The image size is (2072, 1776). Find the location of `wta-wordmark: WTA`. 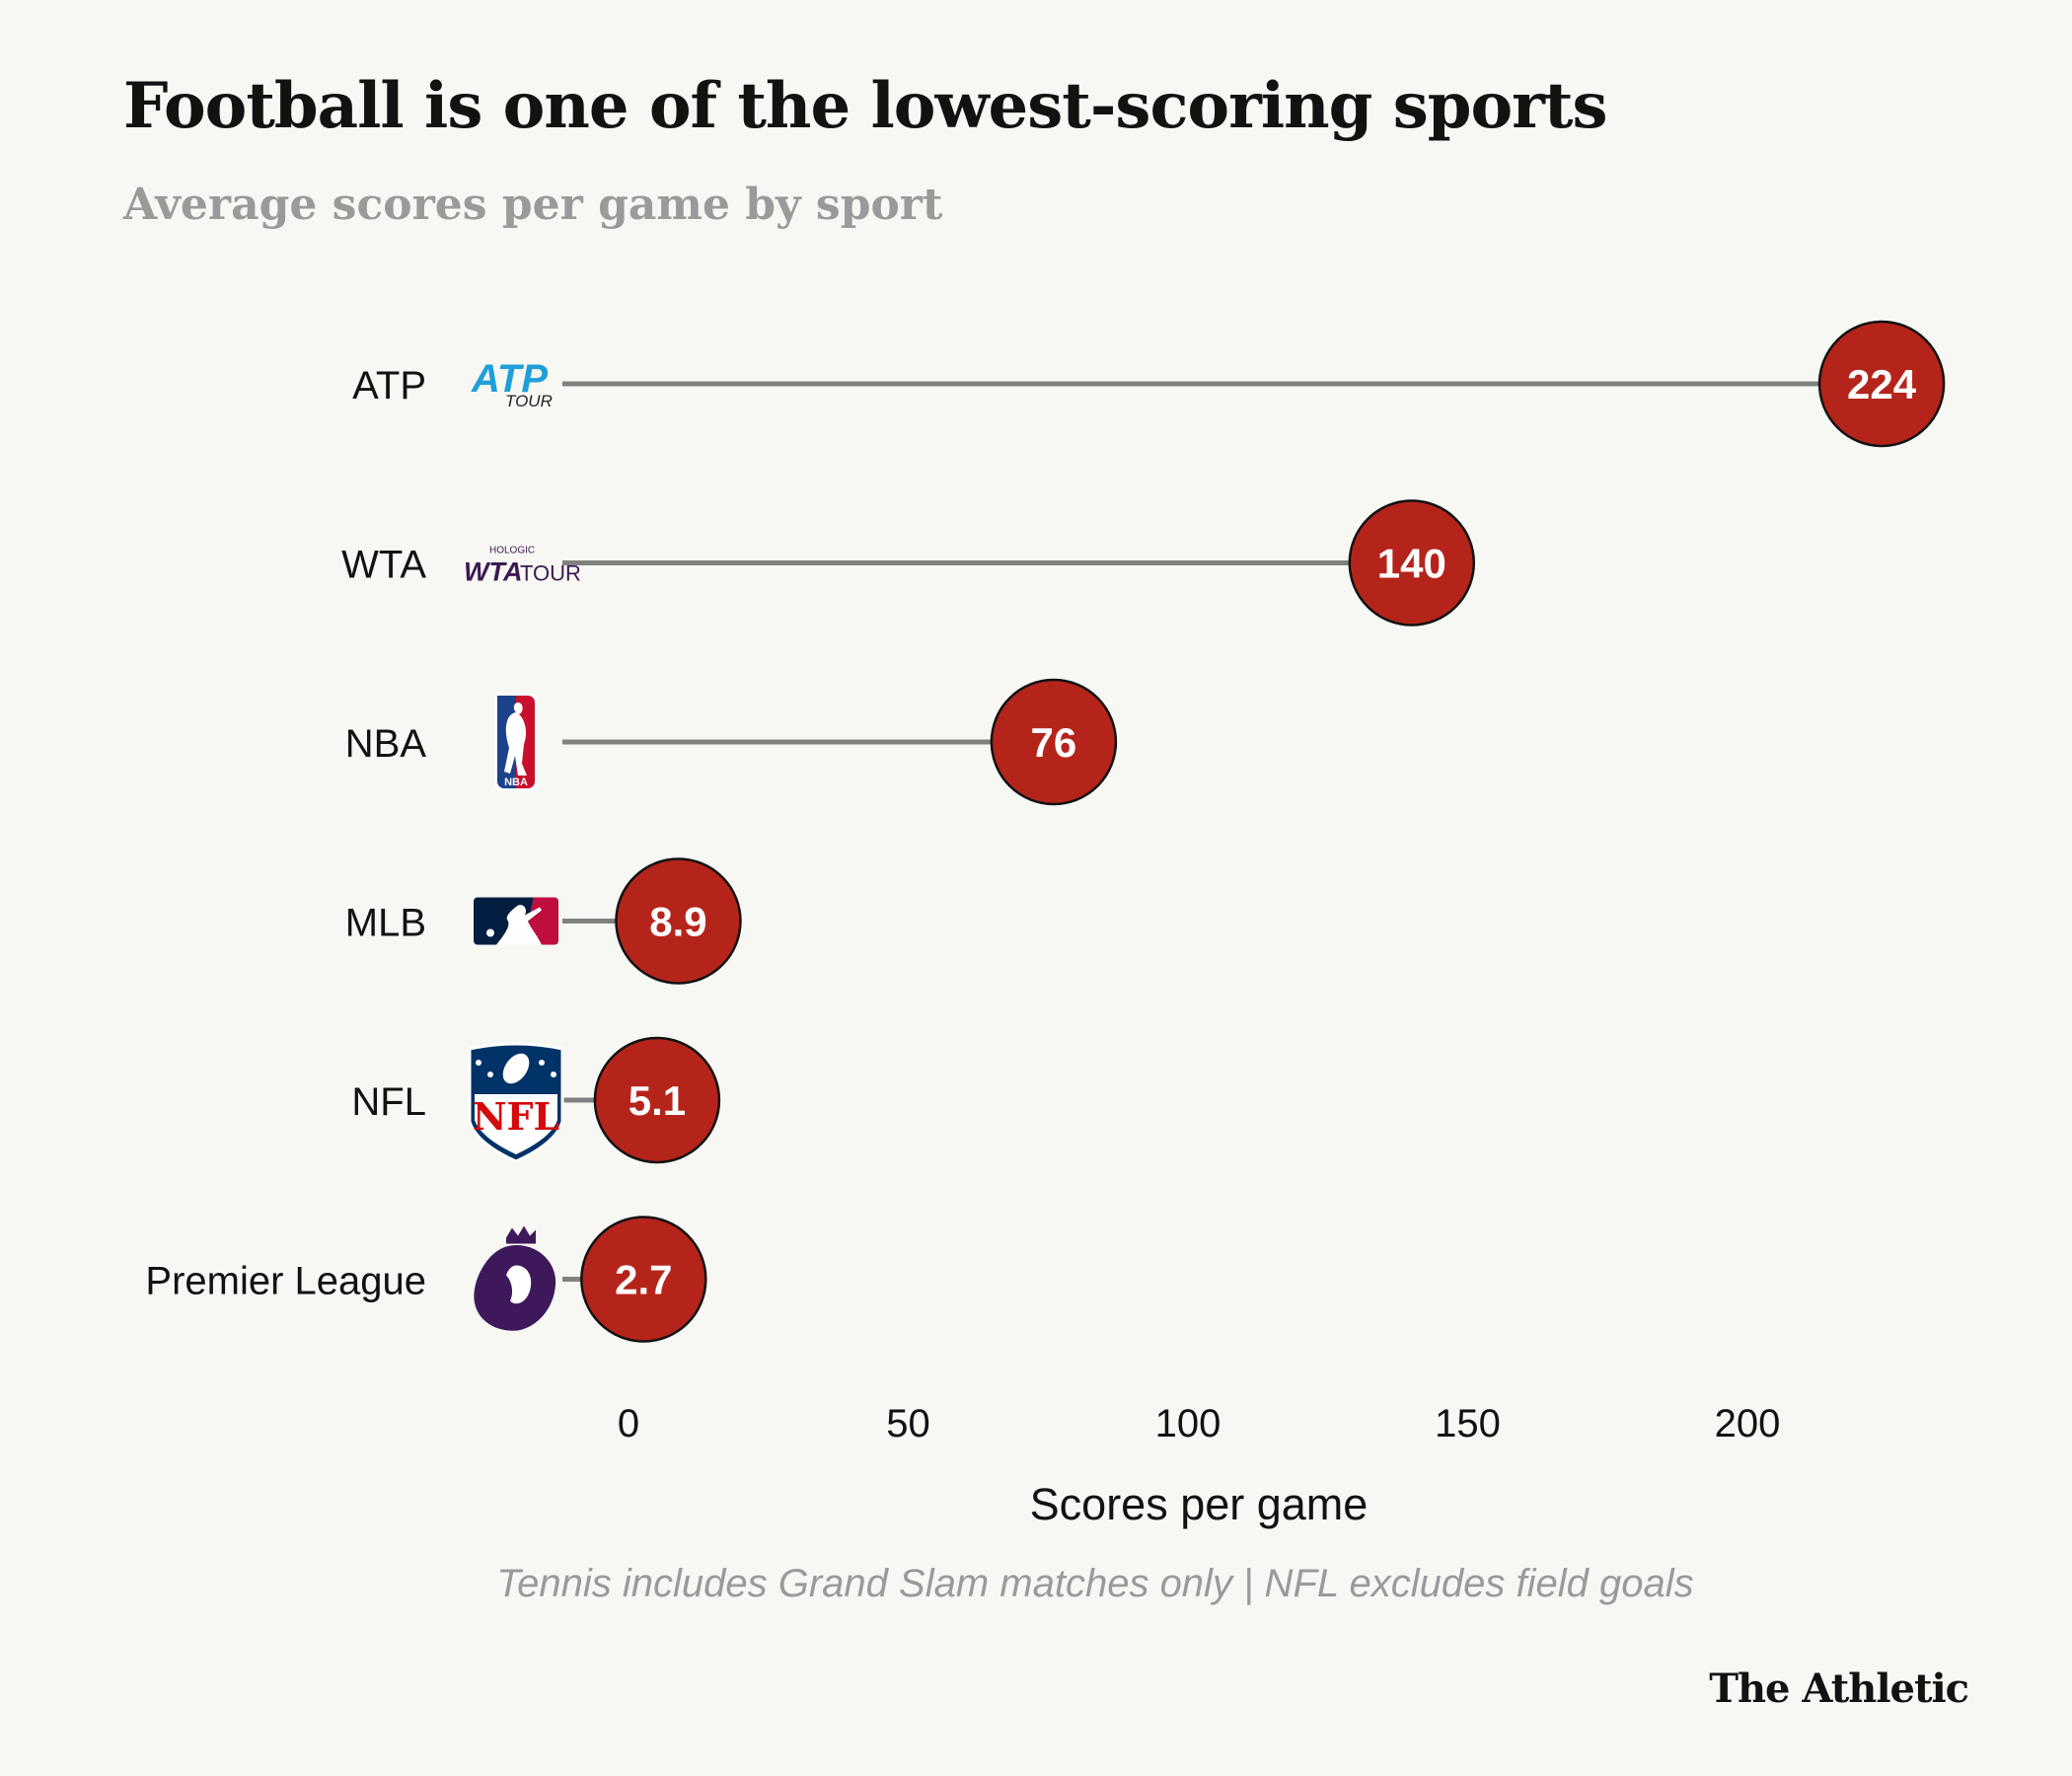

wta-wordmark: WTA is located at coordinates (493, 572).